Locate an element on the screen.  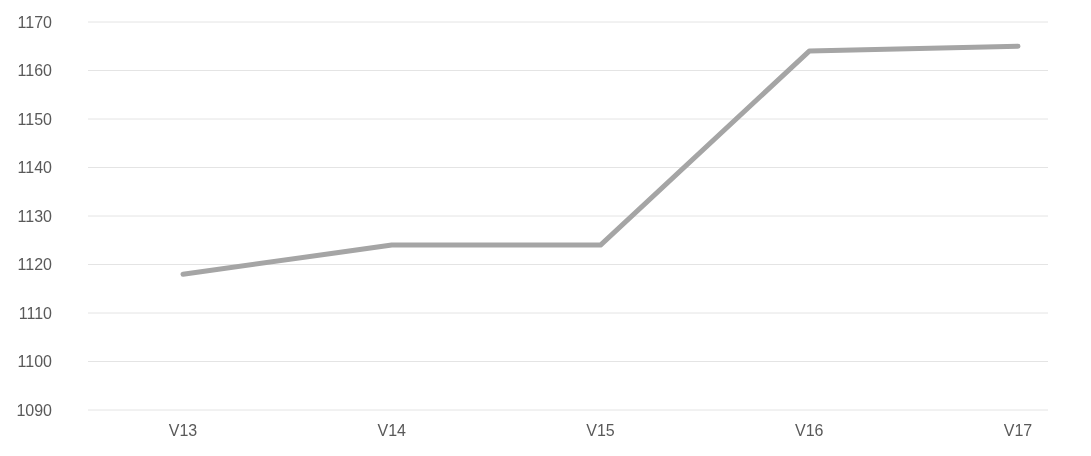
y-tick-label: 1090 is located at coordinates (34, 410).